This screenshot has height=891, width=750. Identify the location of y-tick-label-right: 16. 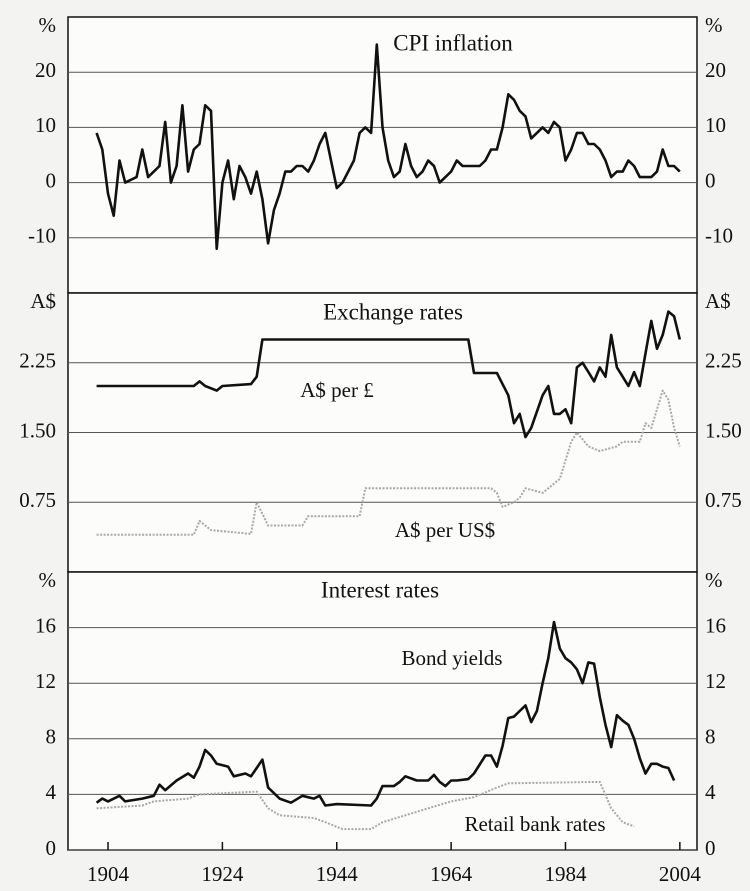
(715, 625).